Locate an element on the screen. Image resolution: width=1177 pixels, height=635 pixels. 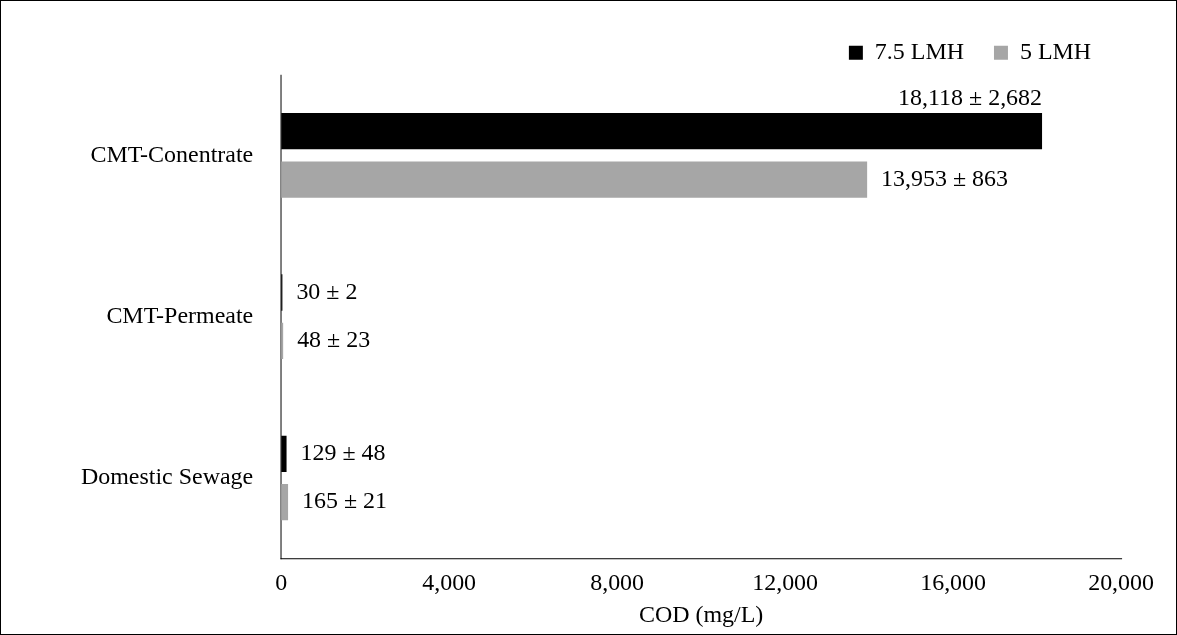
legend-label: 7.5 LMH is located at coordinates (919, 51).